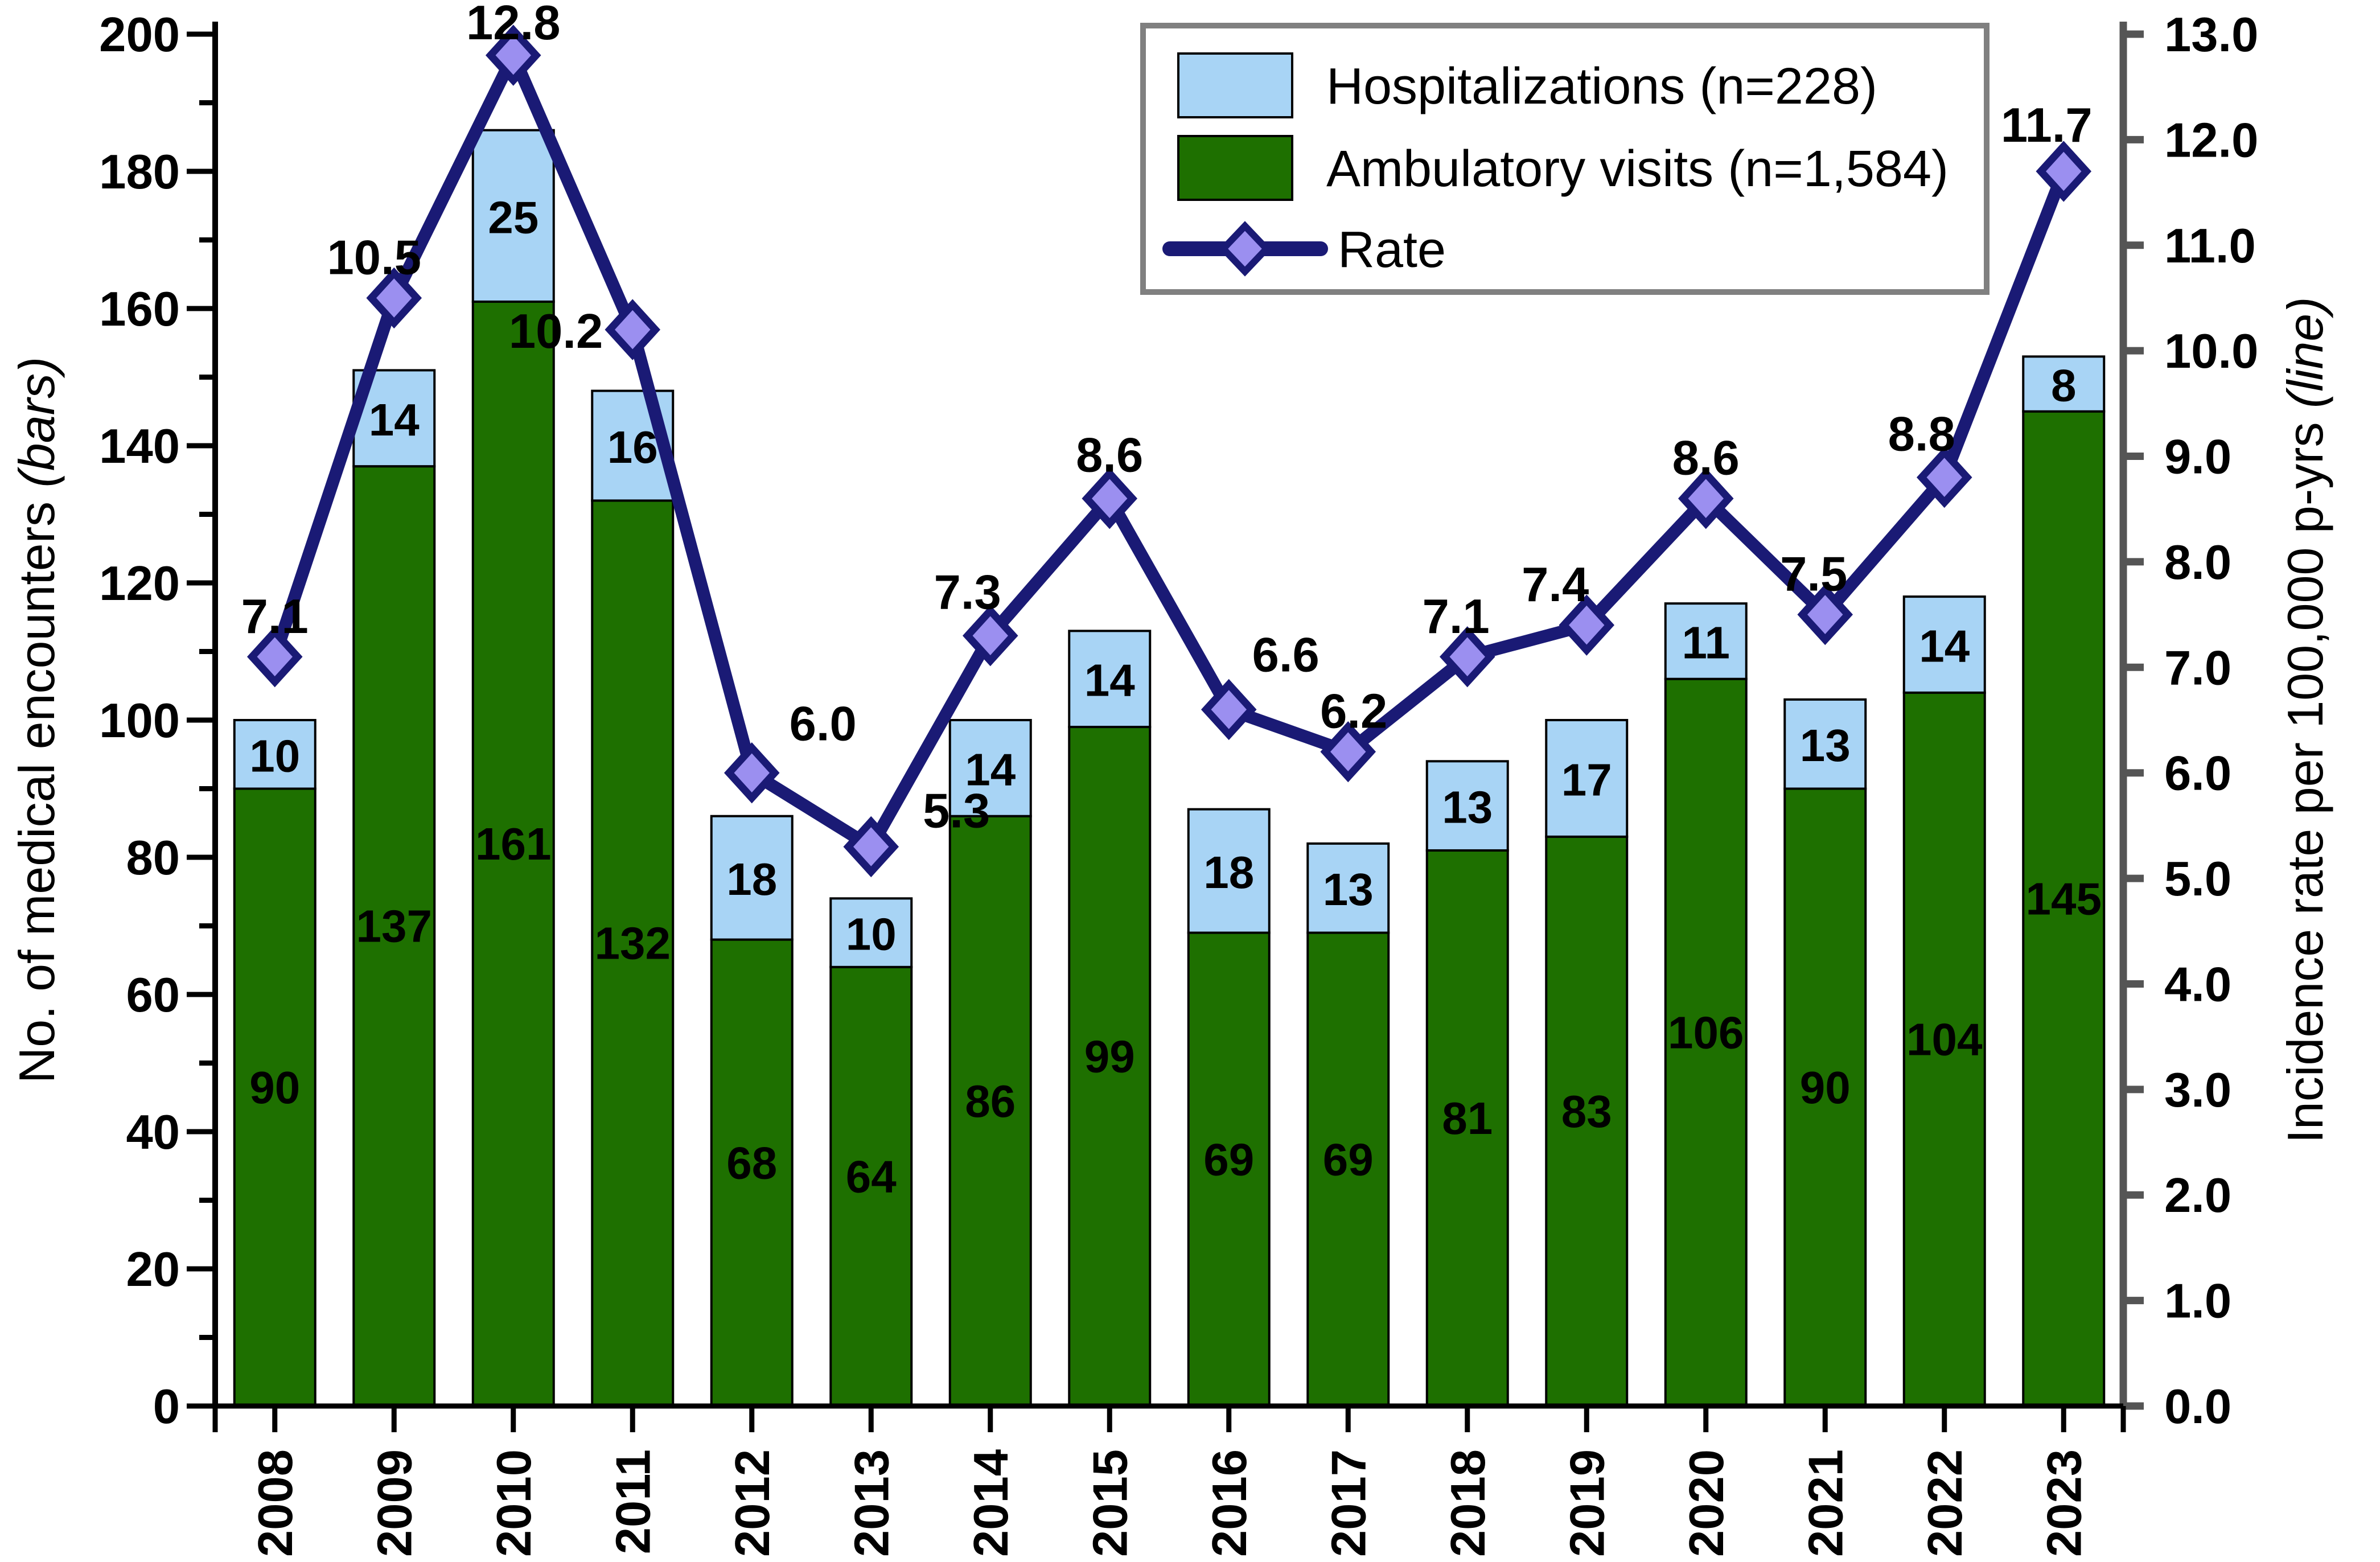 The width and height of the screenshot is (2380, 1562). I want to click on right-axis-tick-label: 1.0, so click(2197, 1302).